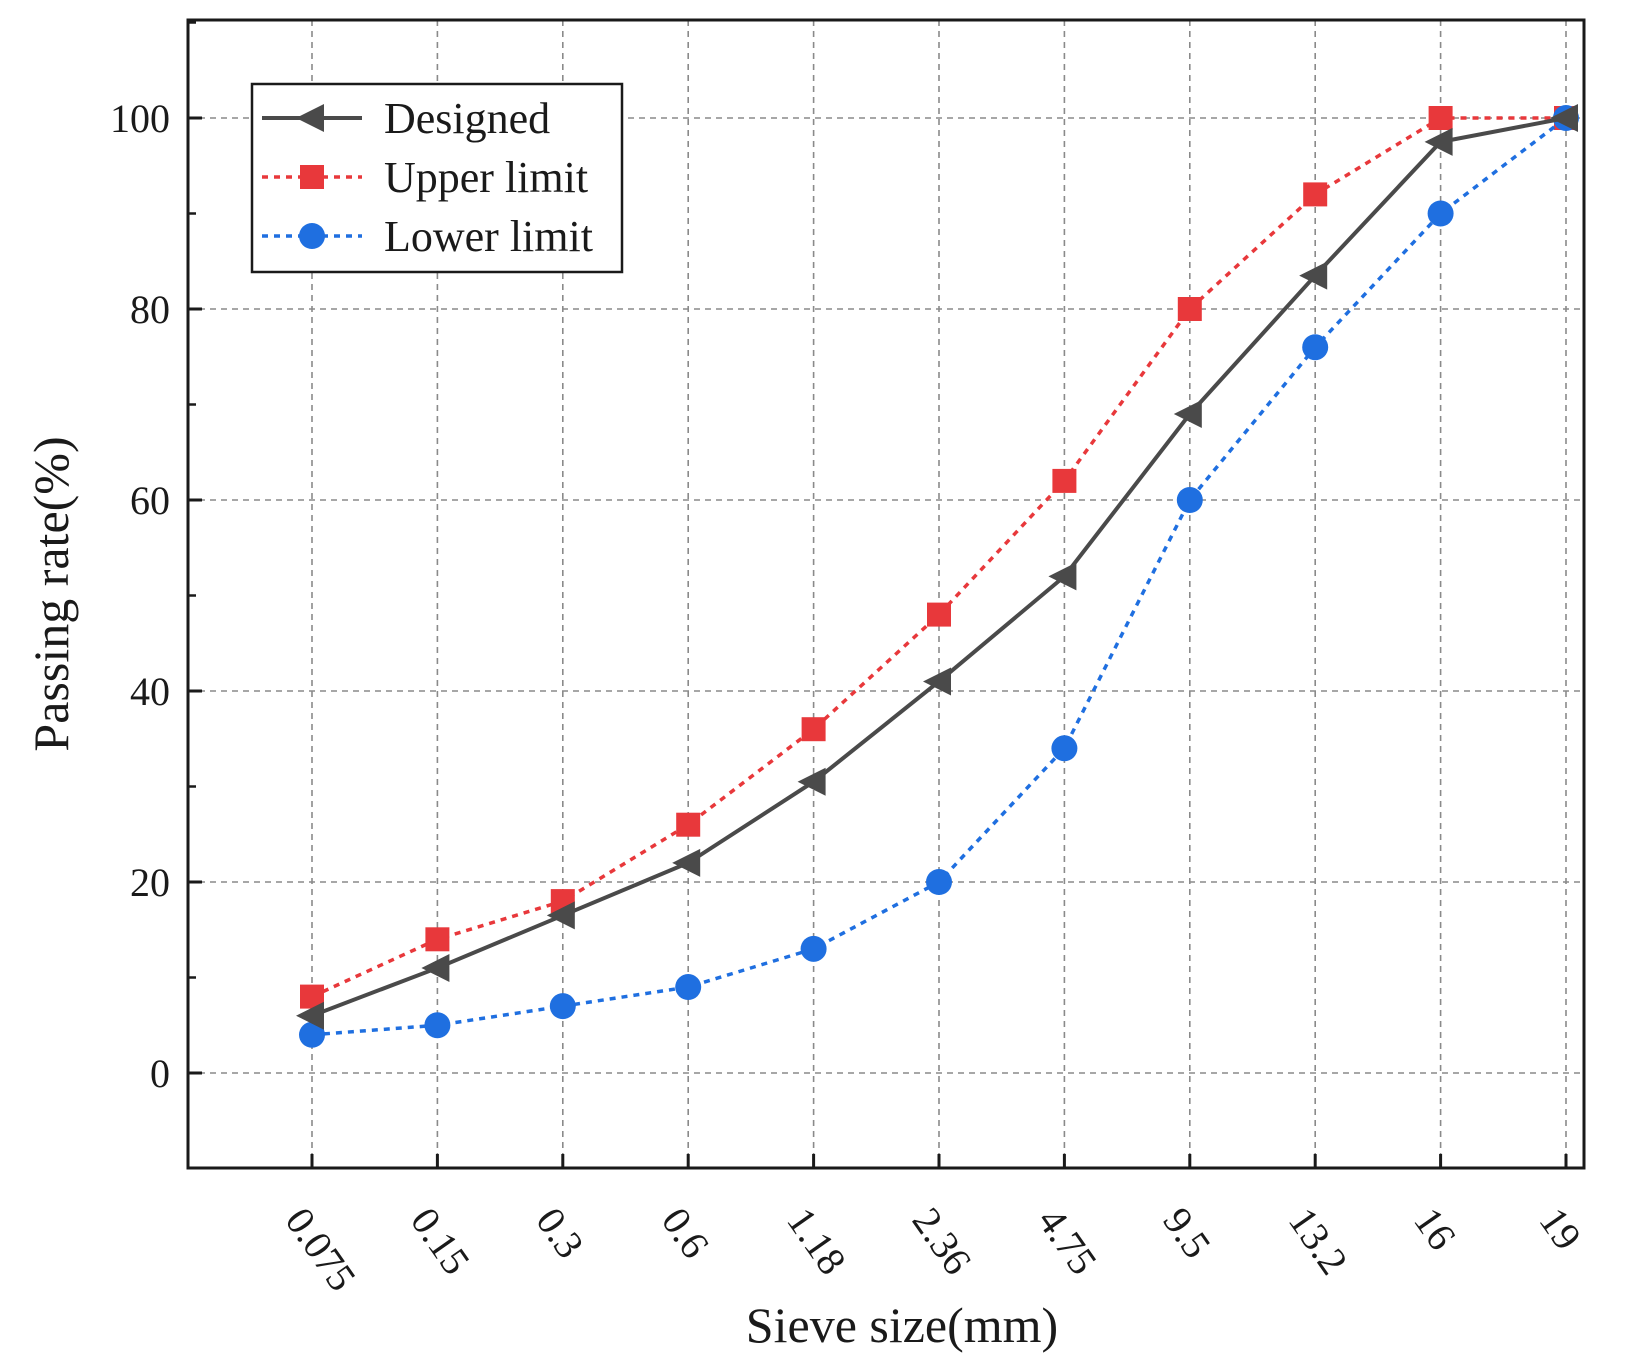 The width and height of the screenshot is (1629, 1367). What do you see at coordinates (1435, 1228) in the screenshot?
I see `x-tick-label: 16` at bounding box center [1435, 1228].